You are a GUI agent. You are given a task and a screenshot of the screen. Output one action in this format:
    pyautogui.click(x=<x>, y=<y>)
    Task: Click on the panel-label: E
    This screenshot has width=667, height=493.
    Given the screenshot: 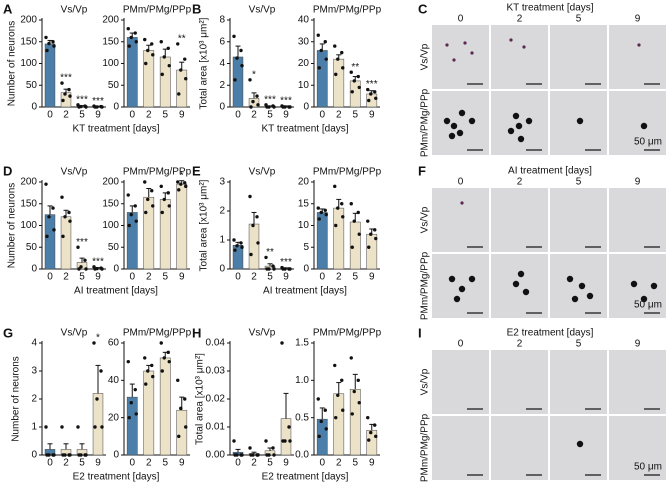 What is the action you would take?
    pyautogui.click(x=196, y=170)
    